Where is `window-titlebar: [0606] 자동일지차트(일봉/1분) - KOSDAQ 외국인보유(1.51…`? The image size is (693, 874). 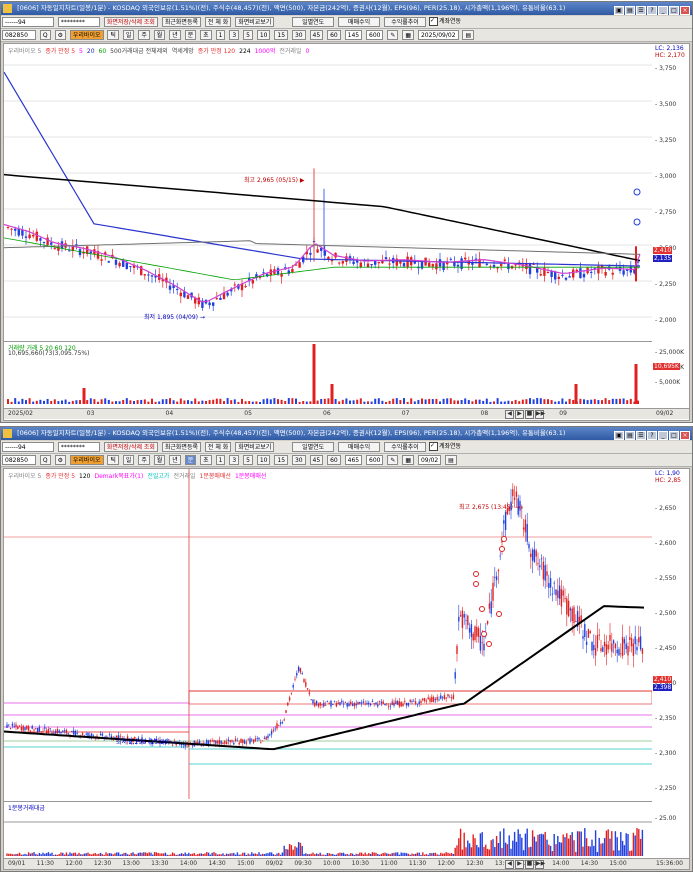 window-titlebar: [0606] 자동일지차트(일봉/1분) - KOSDAQ 외국인보유(1.51… is located at coordinates (346, 8).